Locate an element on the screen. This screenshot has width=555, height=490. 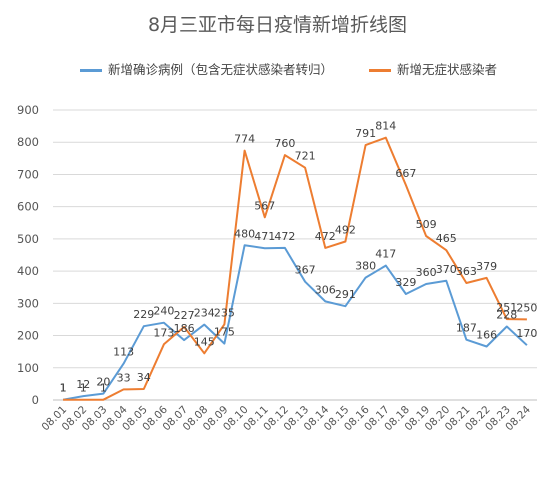
data-label: 370 is located at coordinates (446, 269).